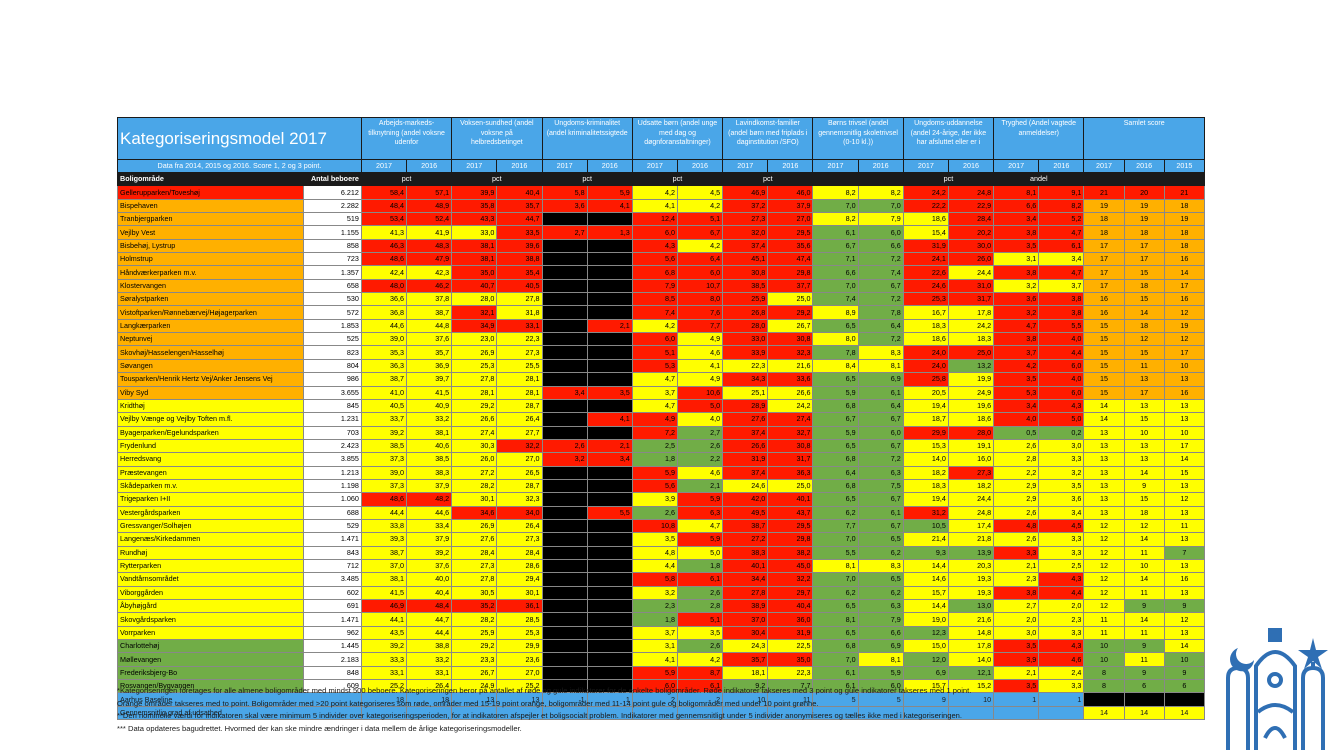  What do you see at coordinates (790, 379) in the screenshot?
I see `indicator-value: 33,6` at bounding box center [790, 379].